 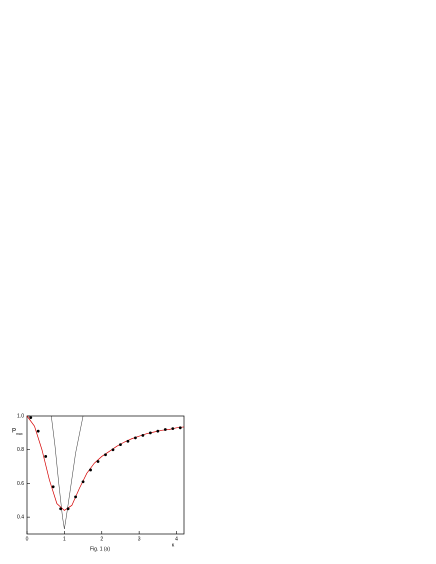 I want to click on caption: Fig. 1 (a), so click(x=100, y=549).